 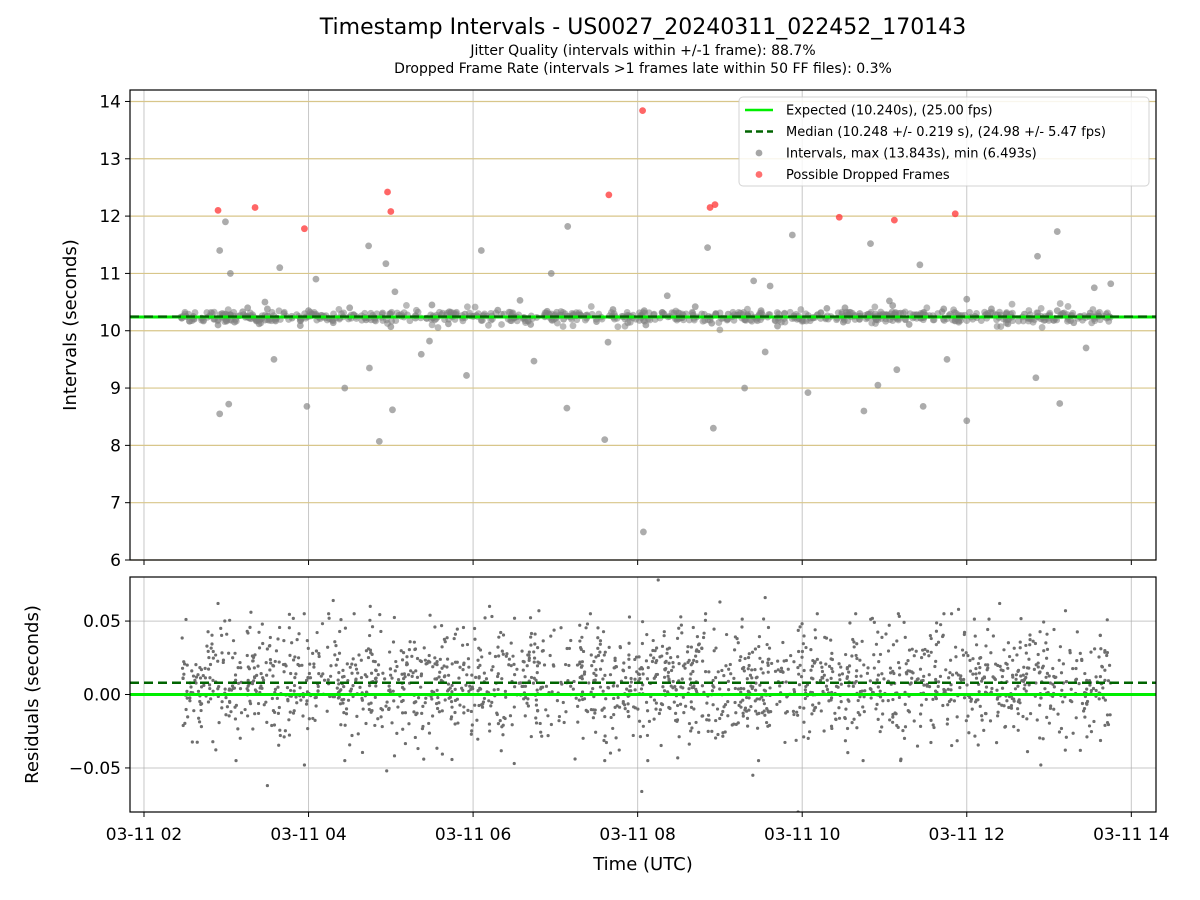 I want to click on y-tick-label: 0.00, so click(x=102, y=696).